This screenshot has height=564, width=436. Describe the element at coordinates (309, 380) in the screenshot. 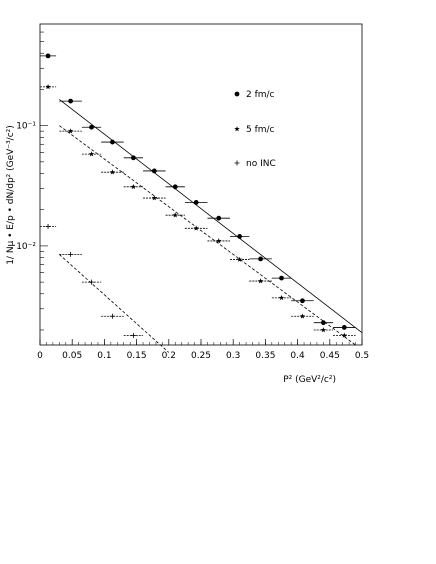

I see `x-axis-label: P² (GeV²/c²)` at that location.